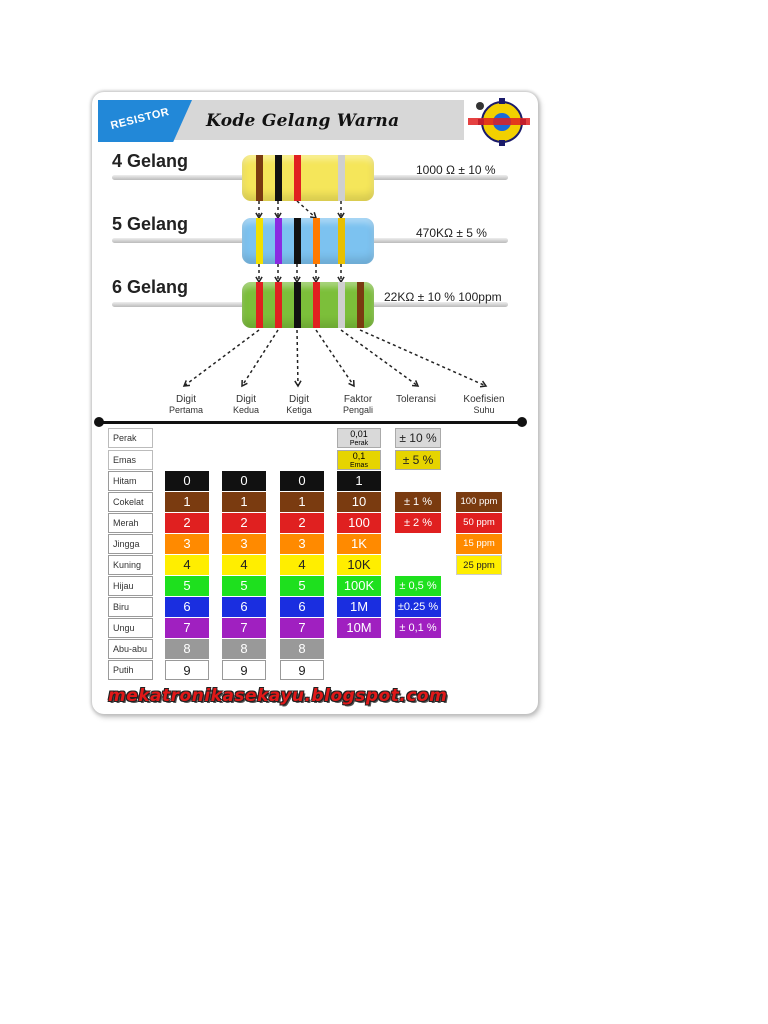  Describe the element at coordinates (150, 161) in the screenshot. I see `resistor-label-1: 4 Gelang` at that location.